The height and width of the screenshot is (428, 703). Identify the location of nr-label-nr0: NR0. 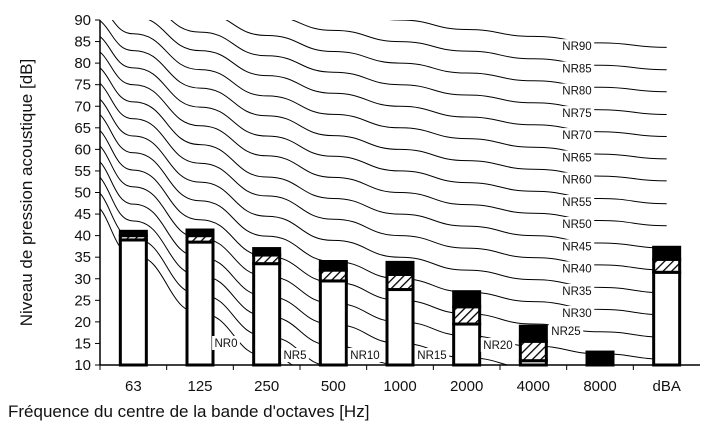
(225, 344).